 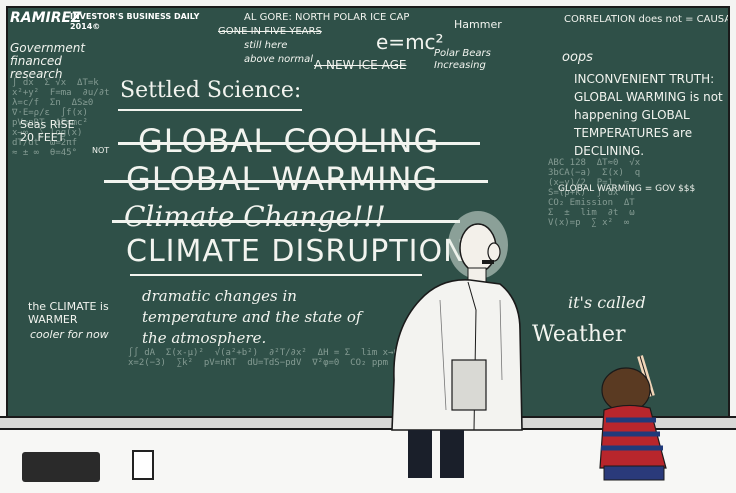 I want to click on new-ice-age-note: A NEW ICE AGE, so click(x=360, y=65).